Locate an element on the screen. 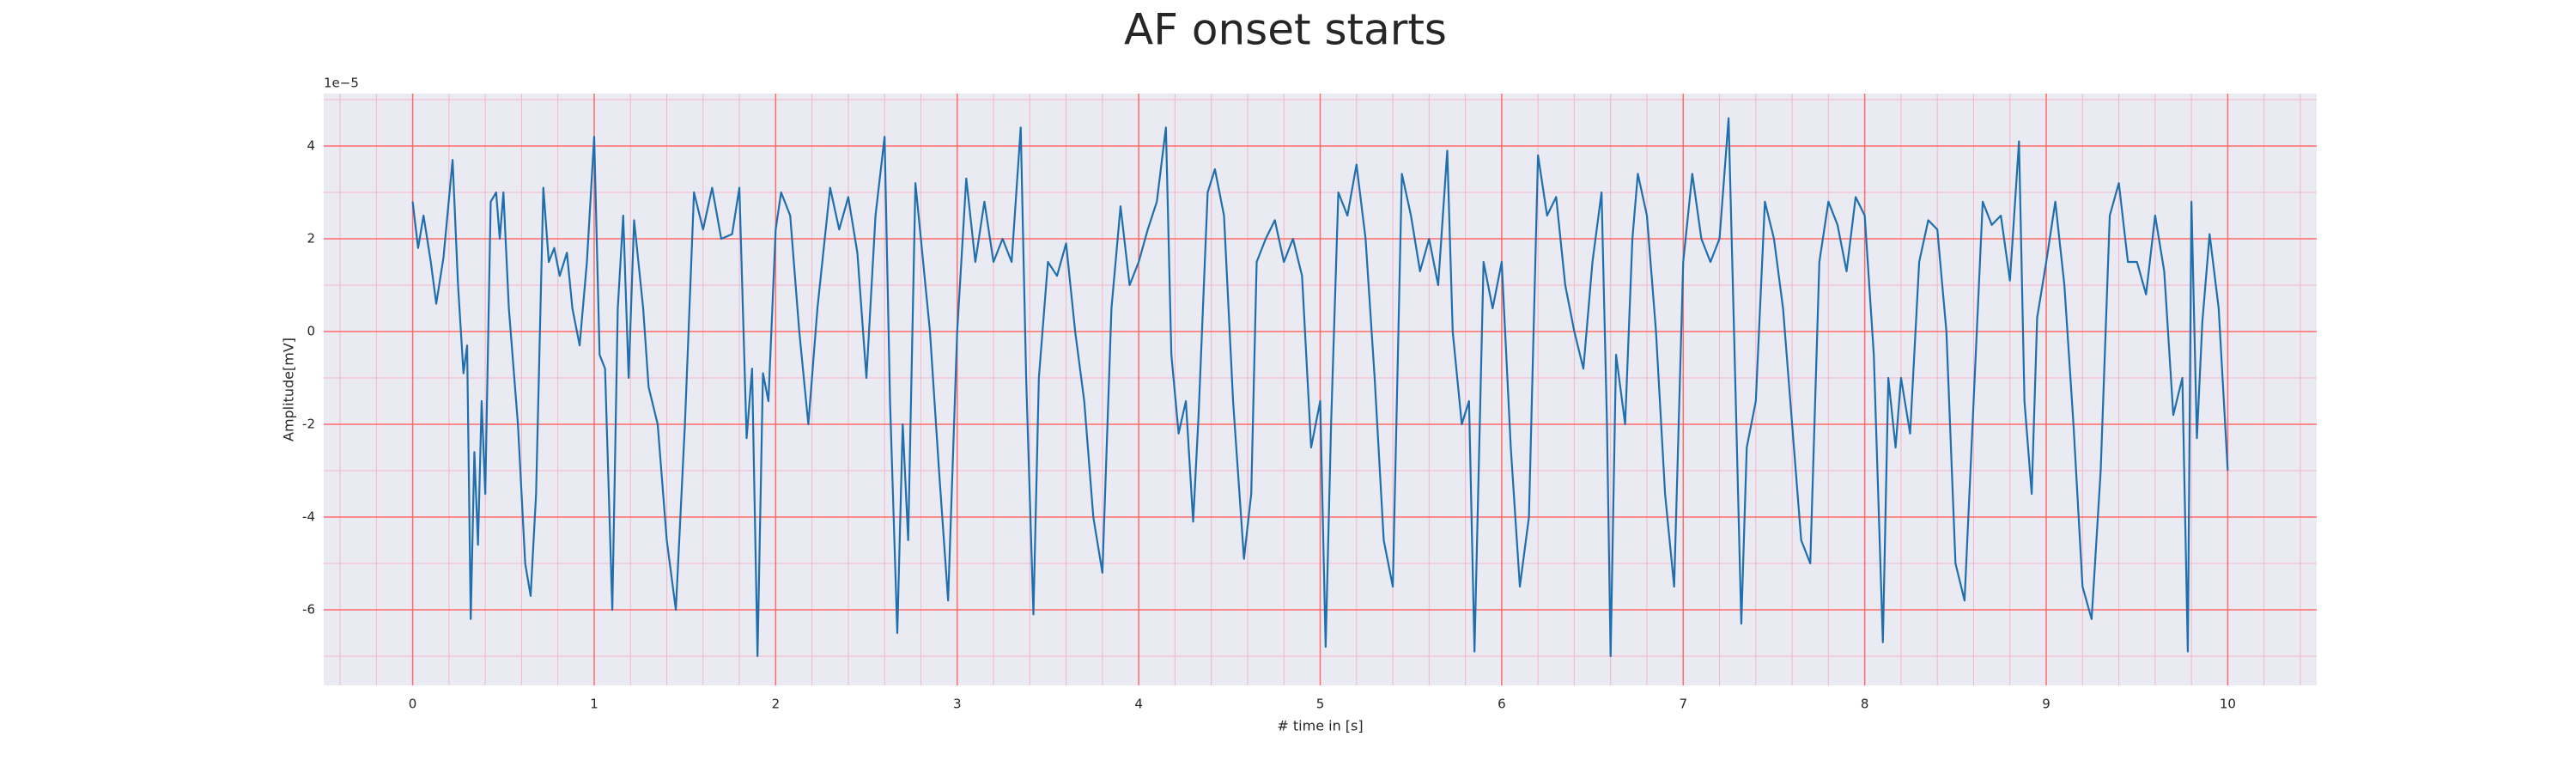 The image size is (2576, 773). x-tick-label: 9 is located at coordinates (2046, 704).